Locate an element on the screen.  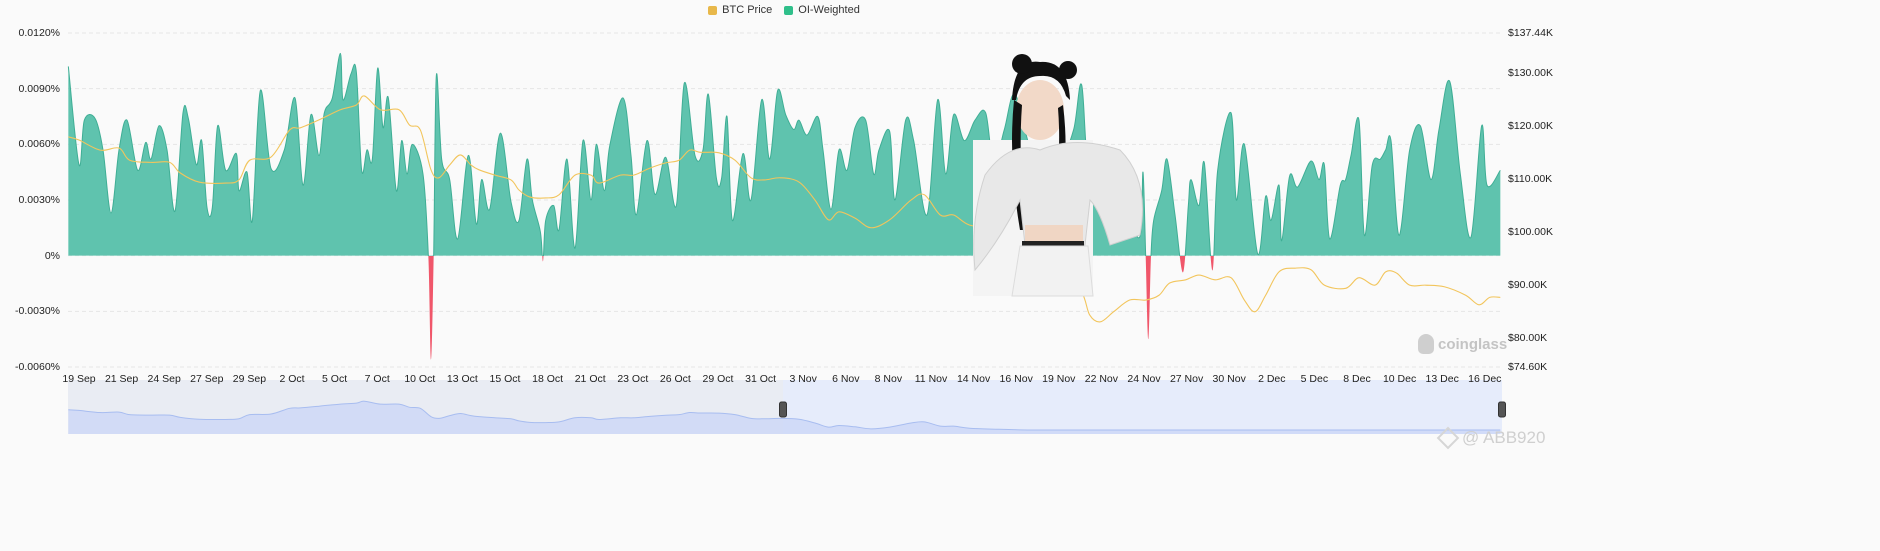
y-right-tick-label: $120.00K is located at coordinates (1530, 125).